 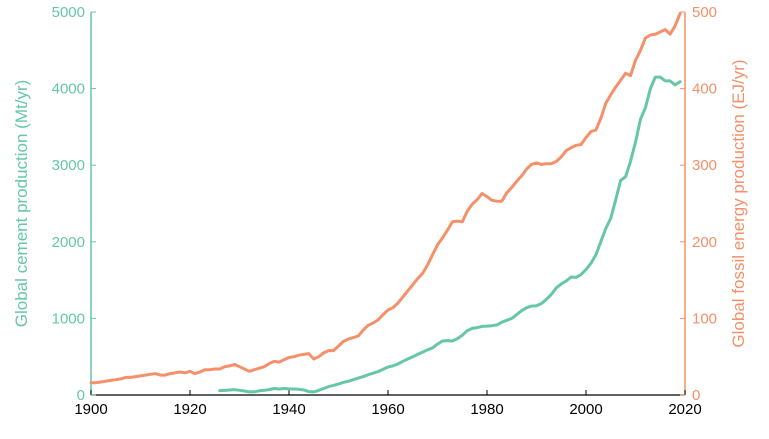 I want to click on x-tick-label: 2020, so click(x=684, y=409).